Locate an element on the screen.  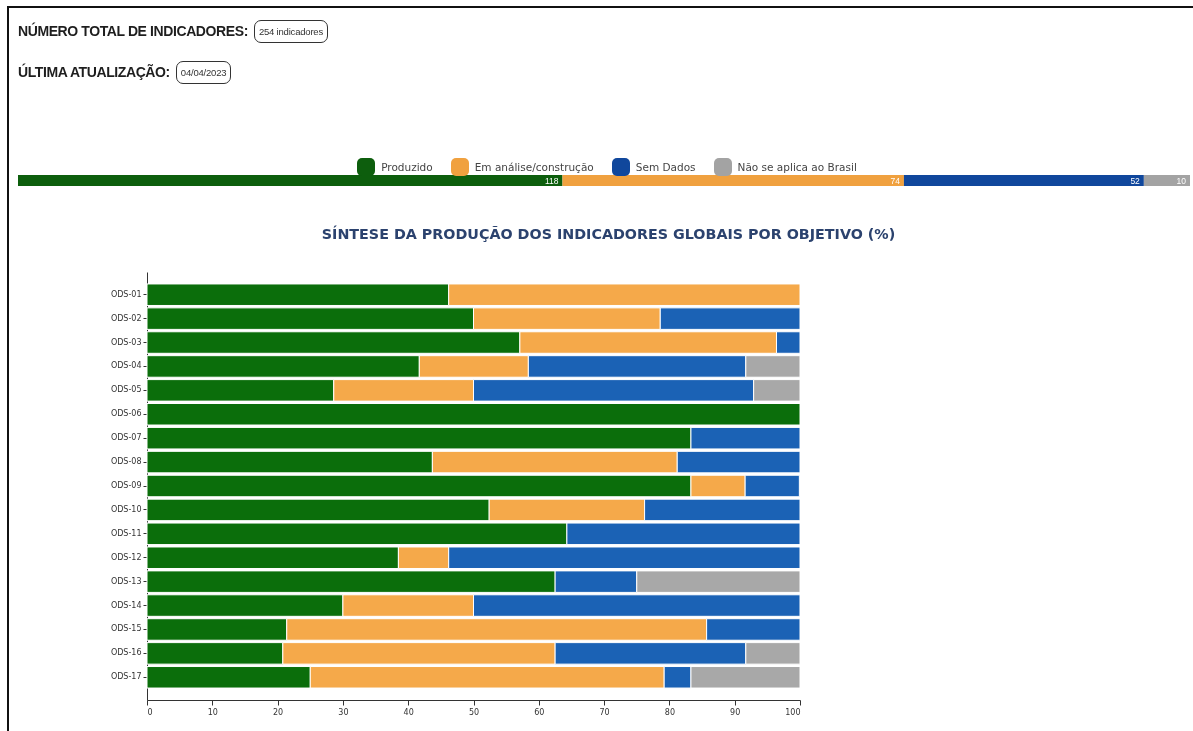
x-tick-label: 0 is located at coordinates (150, 712).